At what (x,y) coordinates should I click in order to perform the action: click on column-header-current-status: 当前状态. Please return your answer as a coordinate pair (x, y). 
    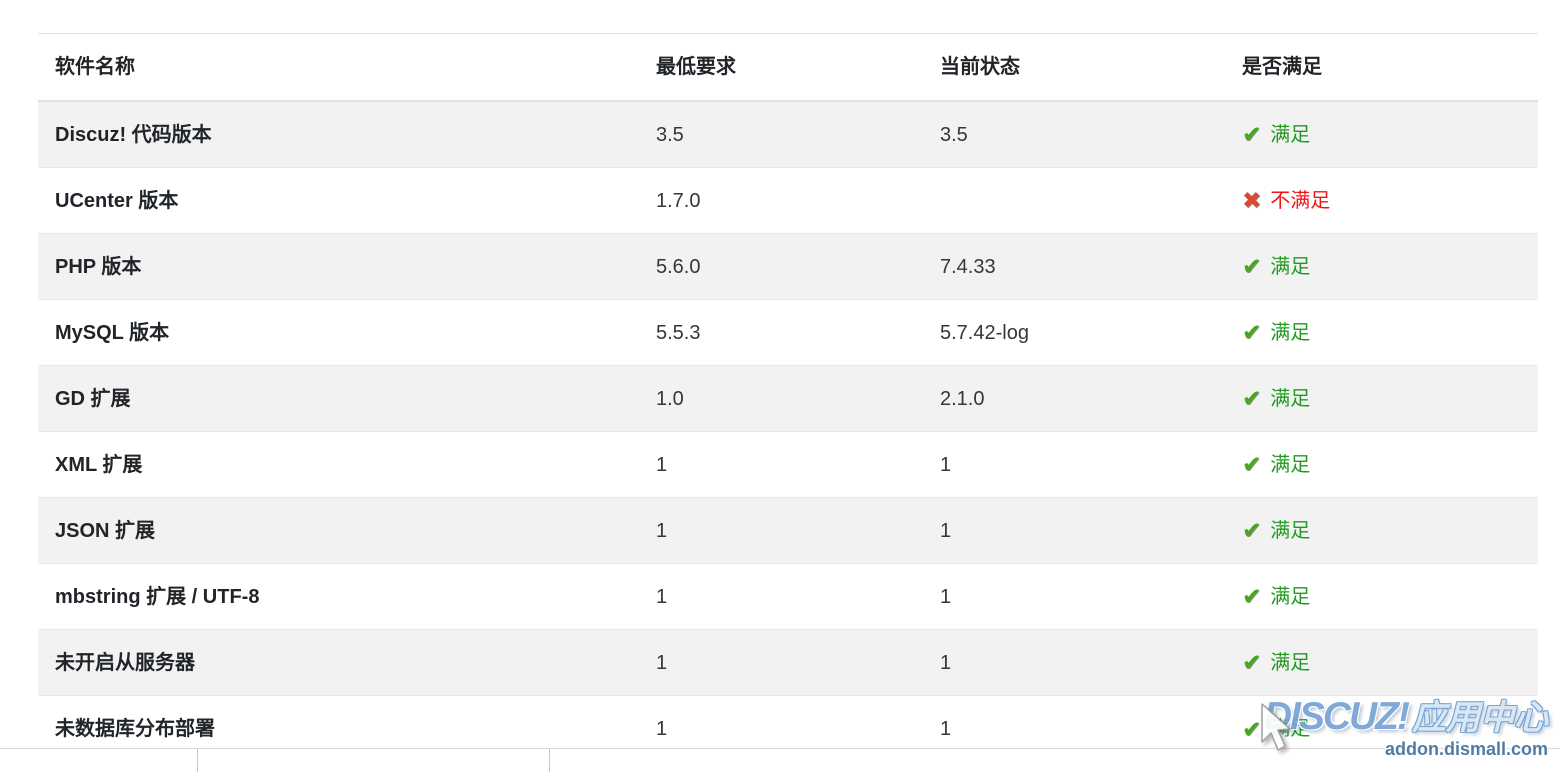
    Looking at the image, I should click on (980, 67).